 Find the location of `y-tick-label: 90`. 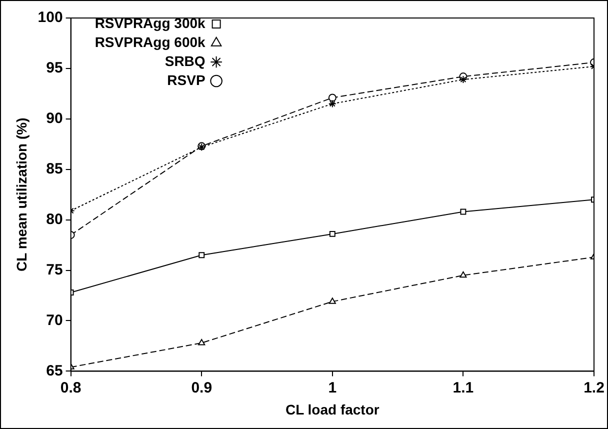

y-tick-label: 90 is located at coordinates (54, 119).